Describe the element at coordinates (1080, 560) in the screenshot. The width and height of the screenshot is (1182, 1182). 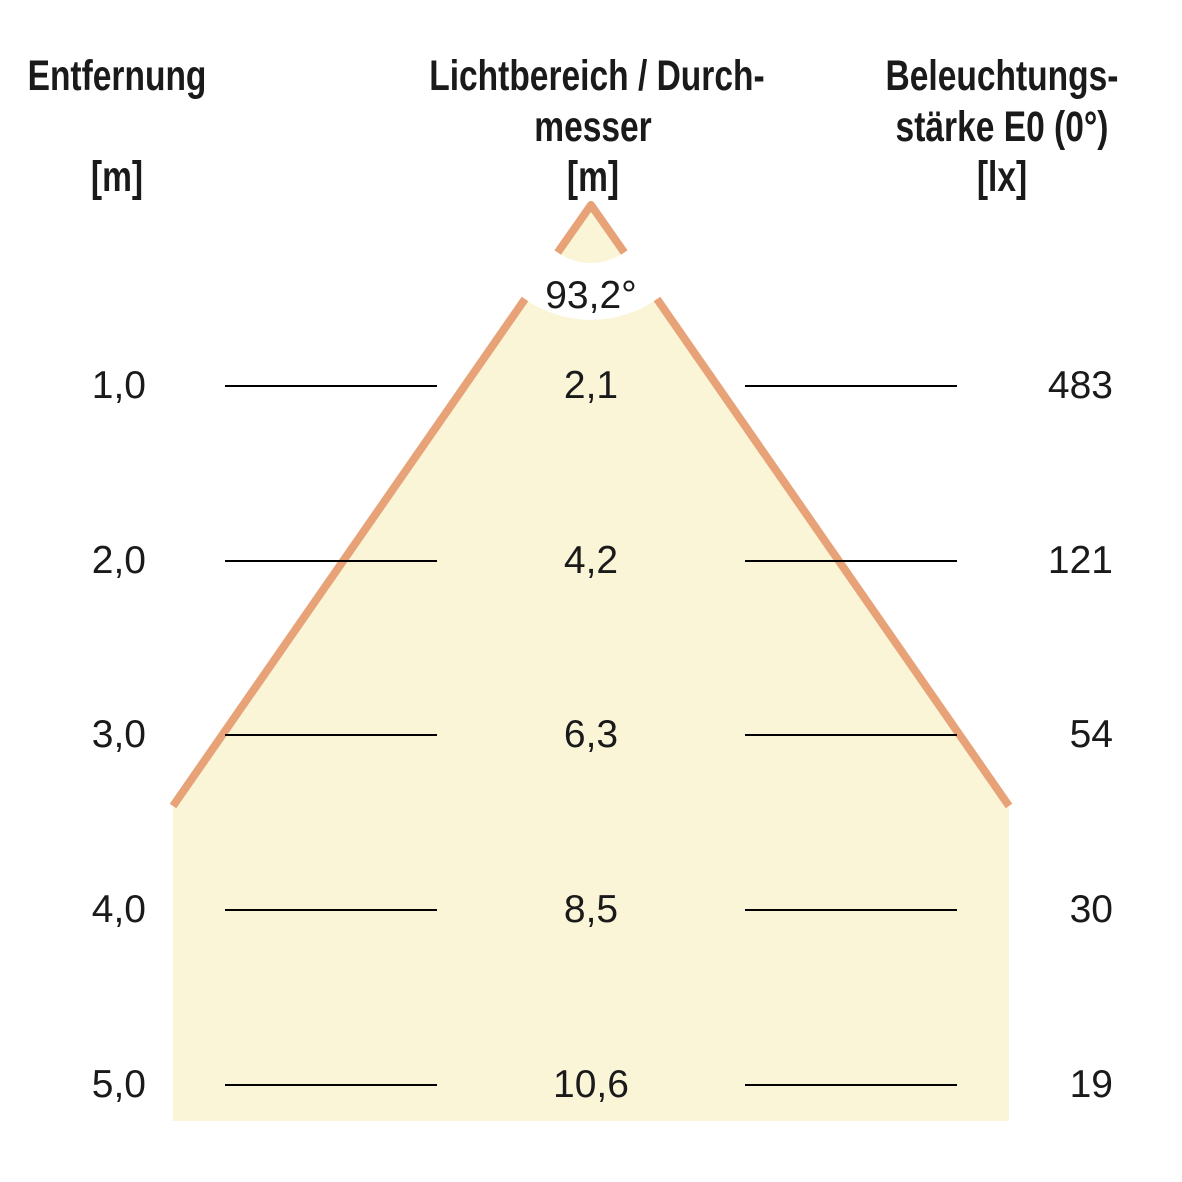
I see `illuminance-value: 121` at that location.